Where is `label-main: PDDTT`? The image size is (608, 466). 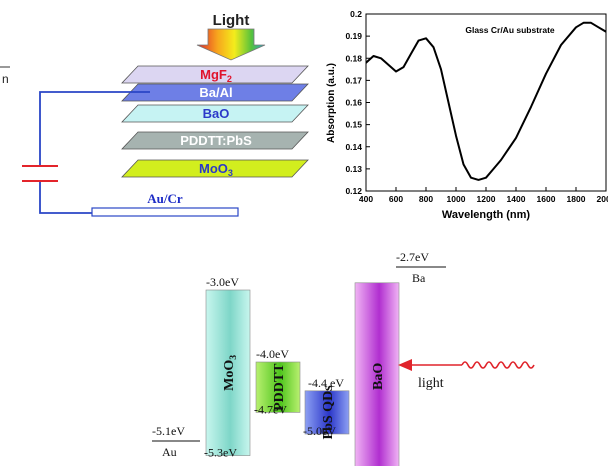 label-main: PDDTT is located at coordinates (279, 387).